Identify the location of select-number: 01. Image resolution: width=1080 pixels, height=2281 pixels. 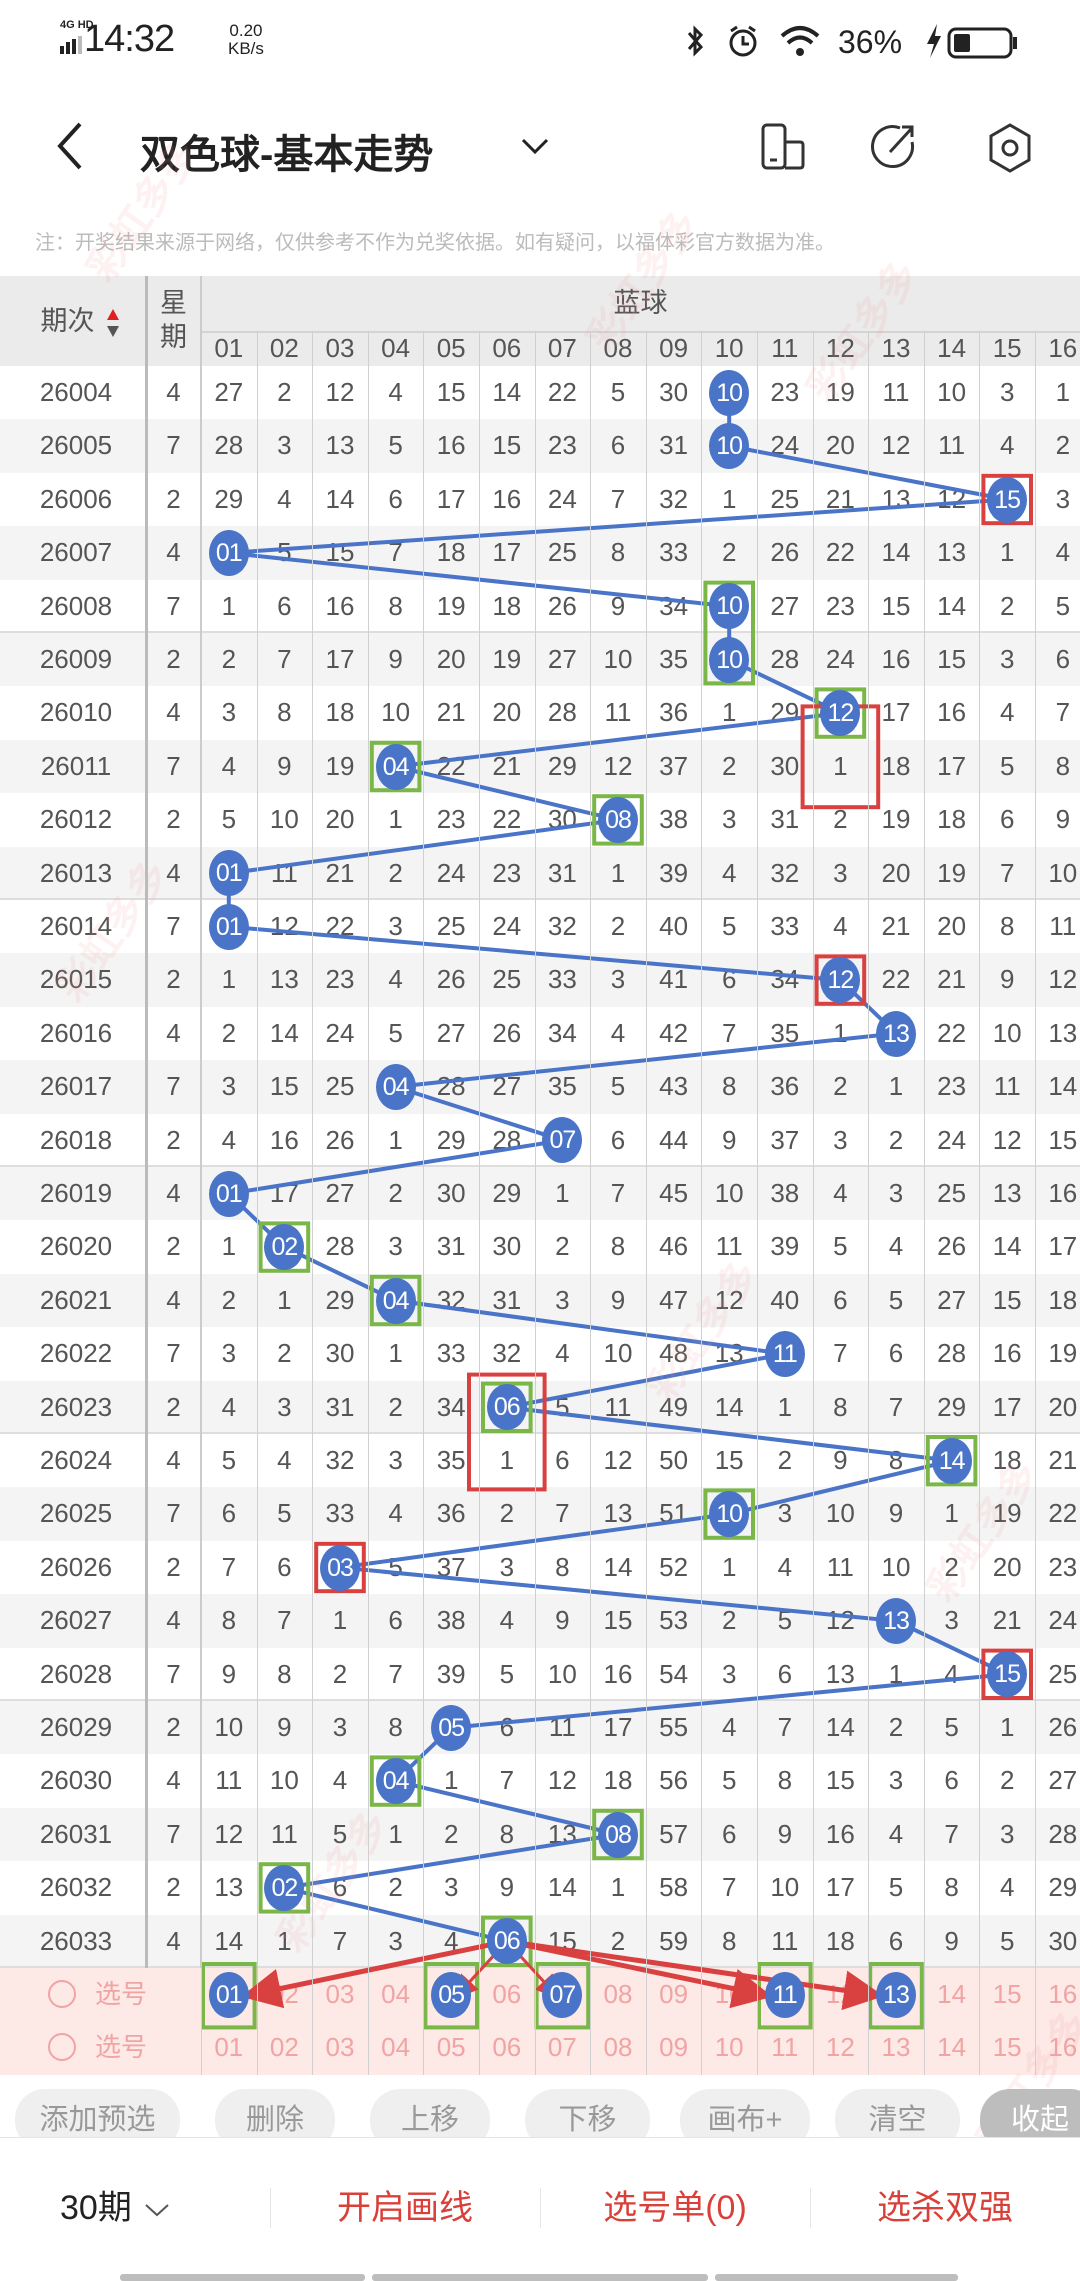
(229, 2047).